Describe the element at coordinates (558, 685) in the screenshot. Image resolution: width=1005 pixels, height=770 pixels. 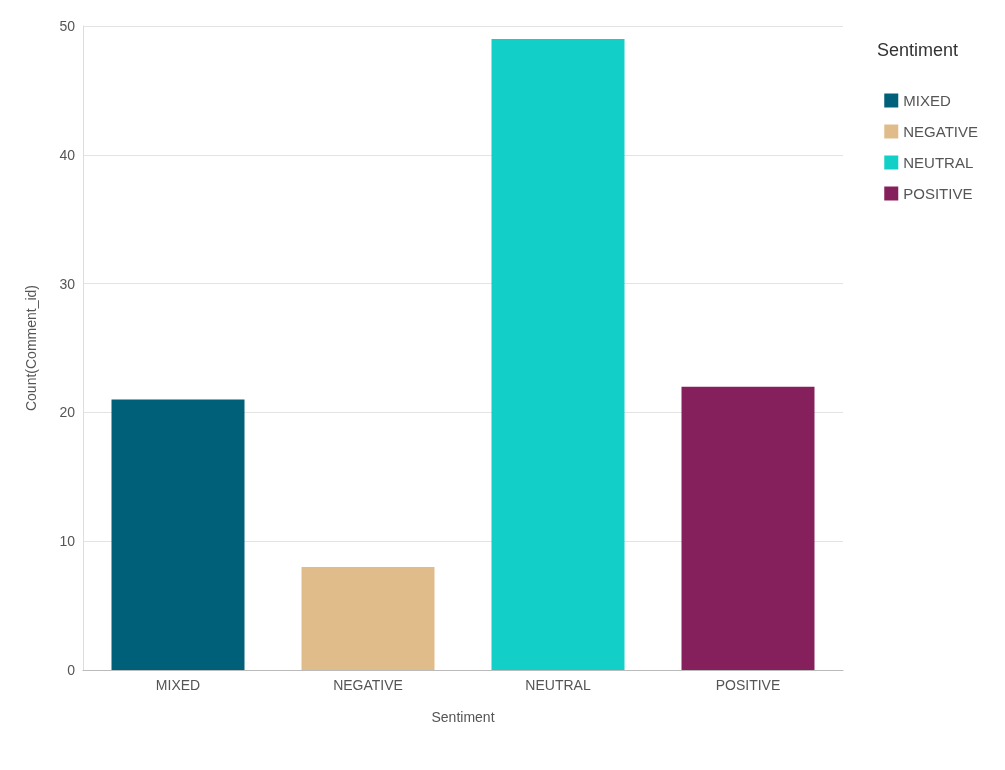
I see `x-tick-label: NEUTRAL` at that location.